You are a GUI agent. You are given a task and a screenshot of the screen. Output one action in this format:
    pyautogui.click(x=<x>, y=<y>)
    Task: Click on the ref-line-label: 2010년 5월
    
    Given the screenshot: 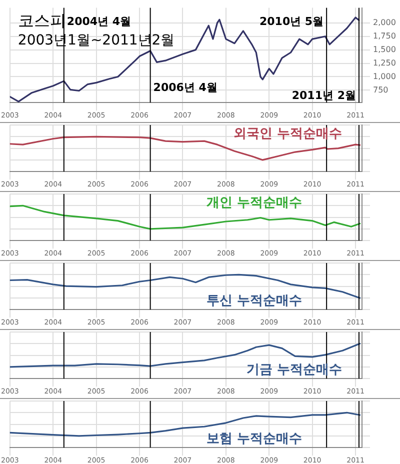 What is the action you would take?
    pyautogui.click(x=291, y=21)
    